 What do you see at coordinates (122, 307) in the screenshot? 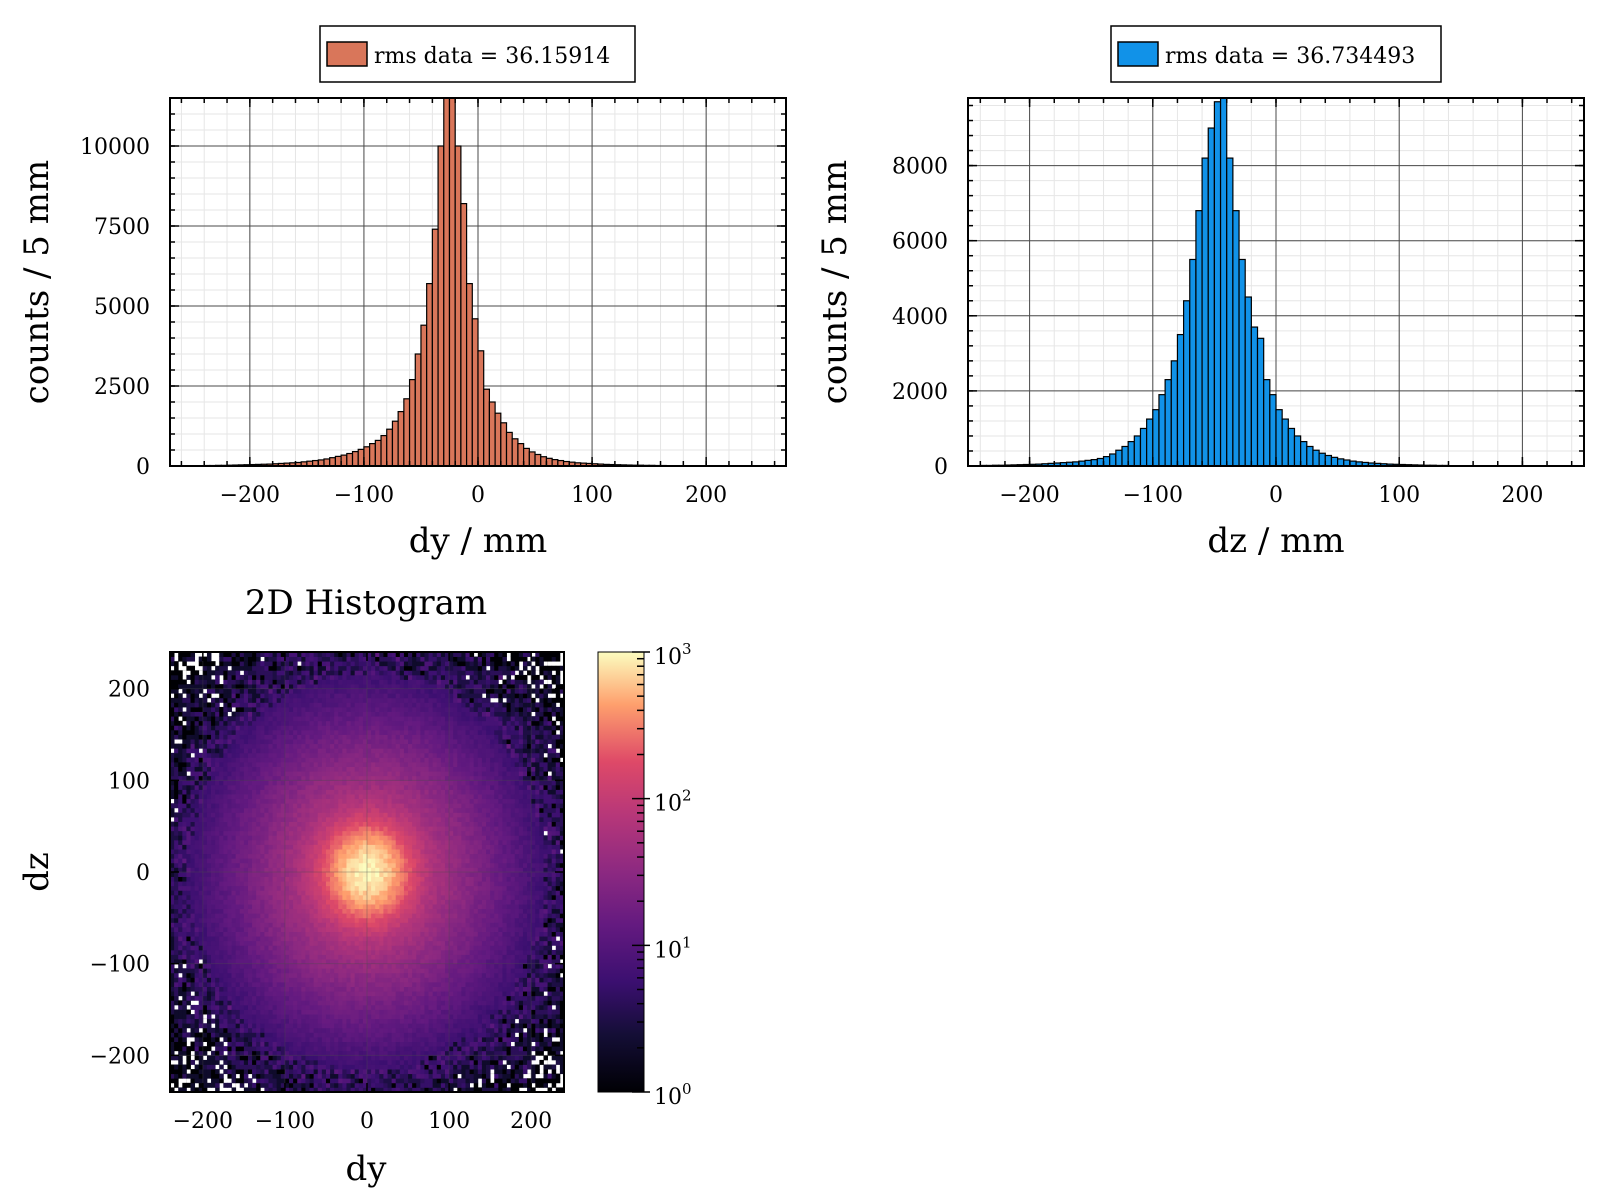
I see `y-tick-label: 5000` at bounding box center [122, 307].